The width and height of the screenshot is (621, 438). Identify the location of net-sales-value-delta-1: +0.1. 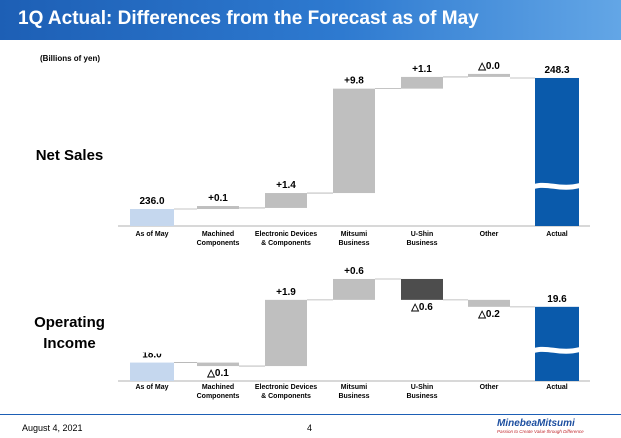
(218, 198).